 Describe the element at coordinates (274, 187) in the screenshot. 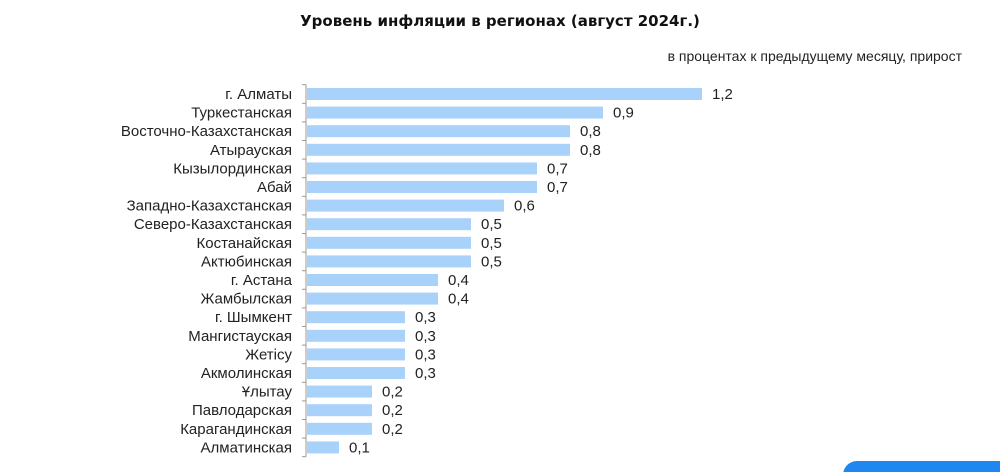

I see `category-label: Абай` at that location.